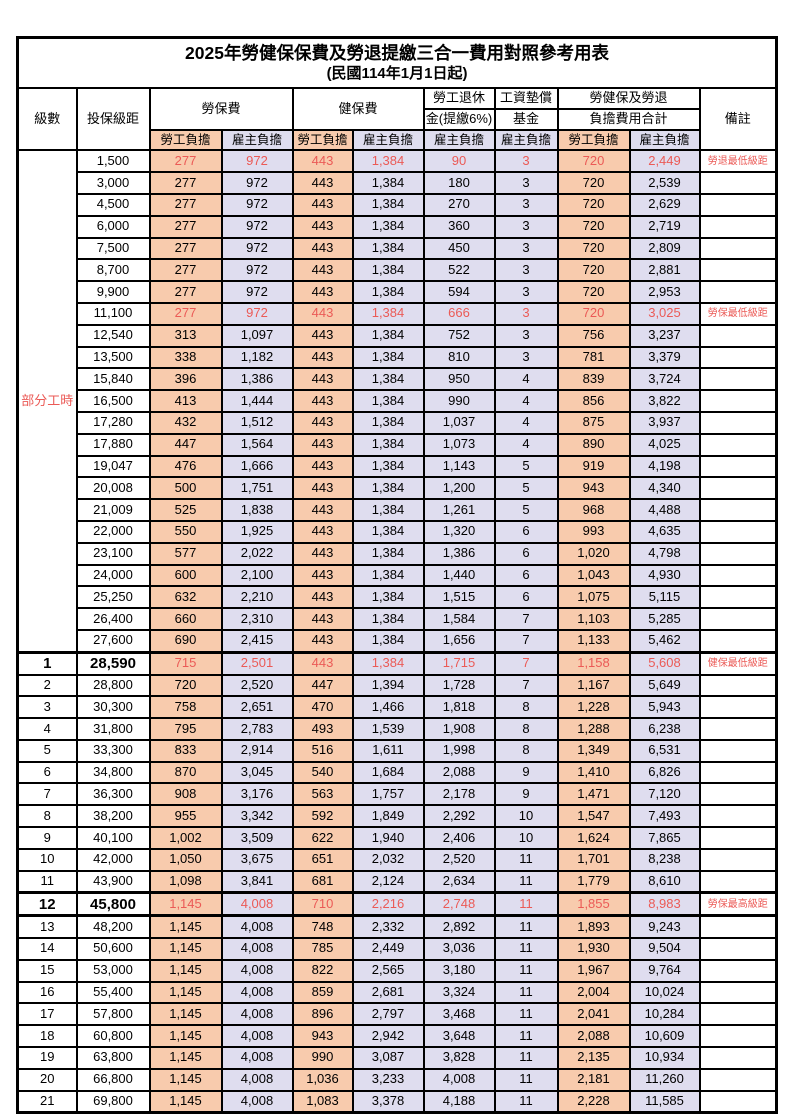  What do you see at coordinates (185, 510) in the screenshot?
I see `cell-labor-insurance-employee: 525` at bounding box center [185, 510].